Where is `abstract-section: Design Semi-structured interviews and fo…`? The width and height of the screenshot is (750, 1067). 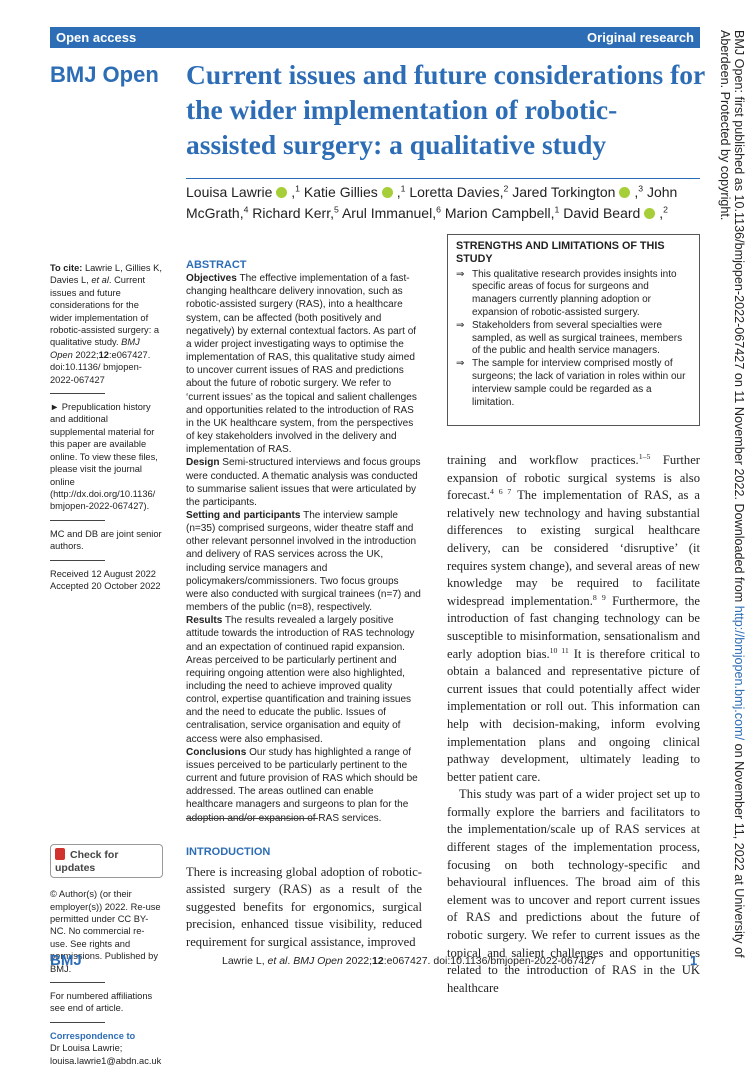
abstract-section: Design Semi-structured interviews and fo… is located at coordinates (304, 482).